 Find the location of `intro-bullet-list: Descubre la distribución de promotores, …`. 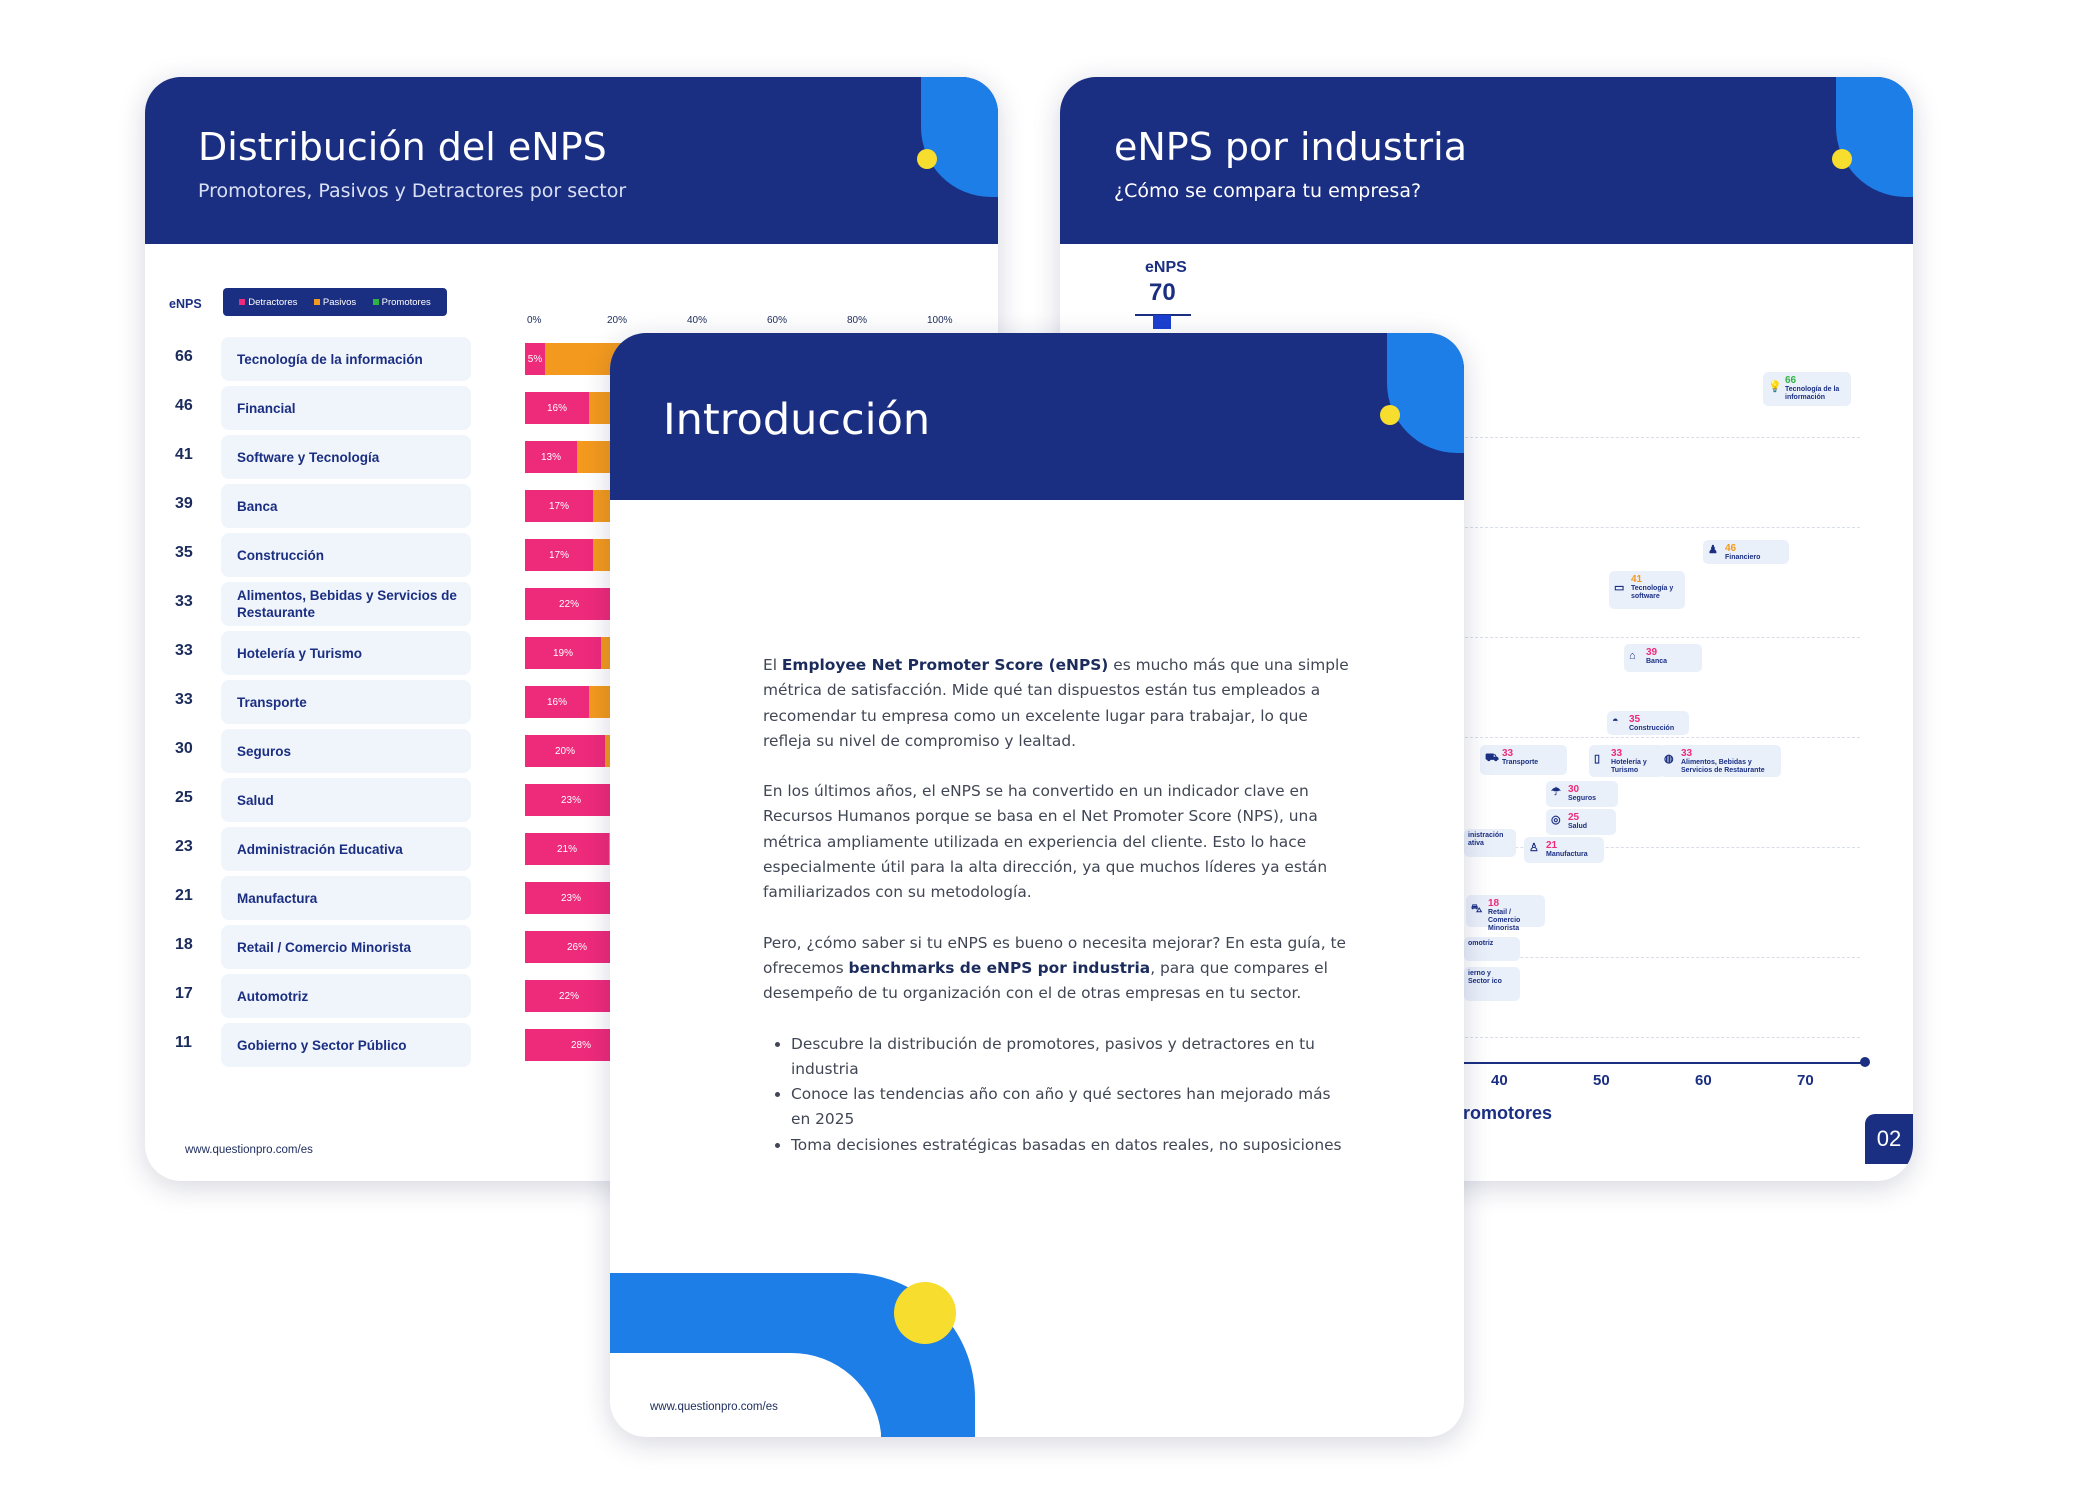

intro-bullet-list: Descubre la distribución de promotores, … is located at coordinates (1058, 1095).